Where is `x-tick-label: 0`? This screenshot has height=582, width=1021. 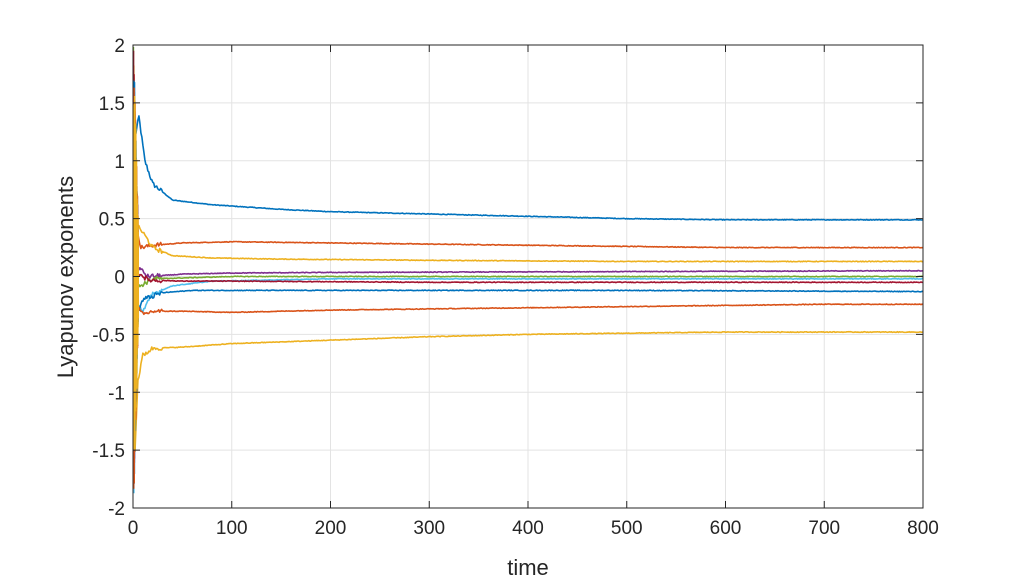 x-tick-label: 0 is located at coordinates (133, 528).